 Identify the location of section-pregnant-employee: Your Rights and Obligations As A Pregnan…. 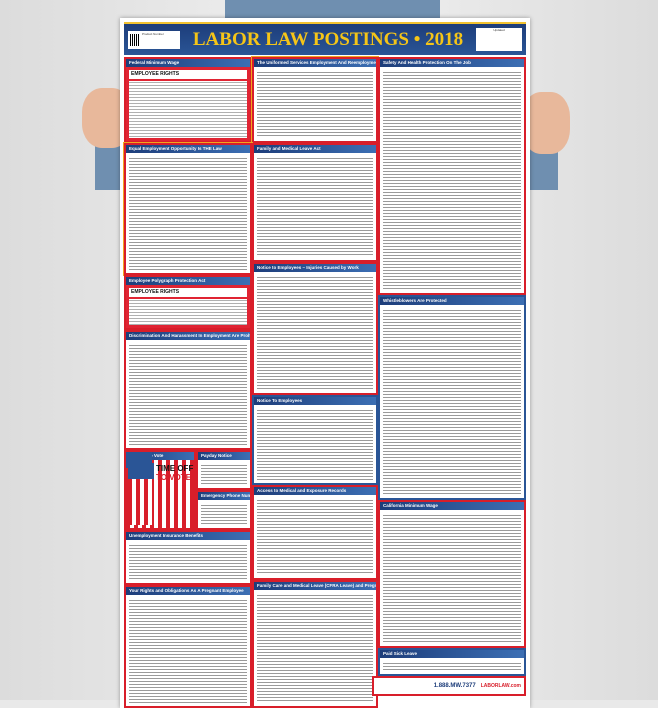
(188, 646).